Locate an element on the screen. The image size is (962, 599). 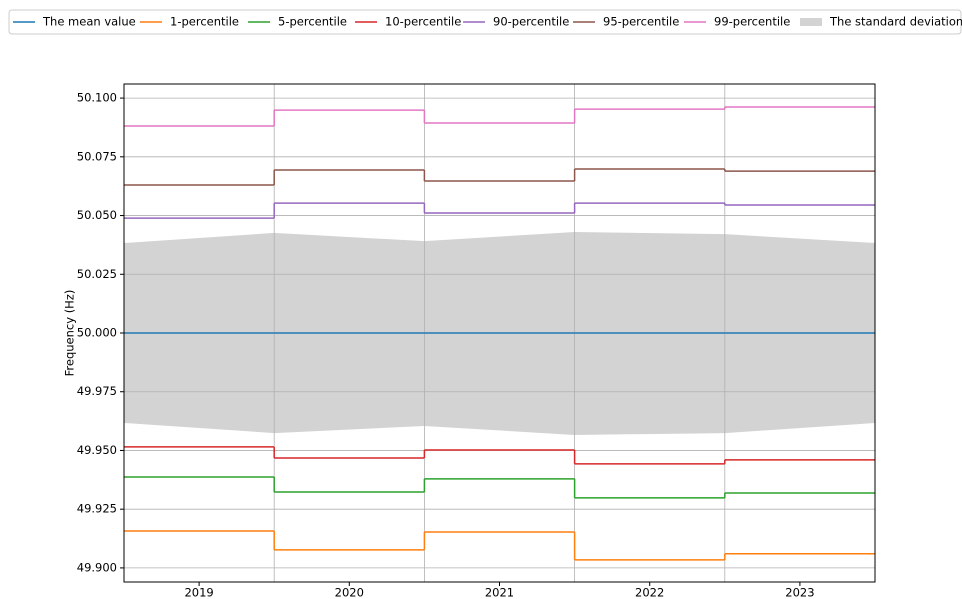
x-tick-label: 2021 is located at coordinates (499, 592).